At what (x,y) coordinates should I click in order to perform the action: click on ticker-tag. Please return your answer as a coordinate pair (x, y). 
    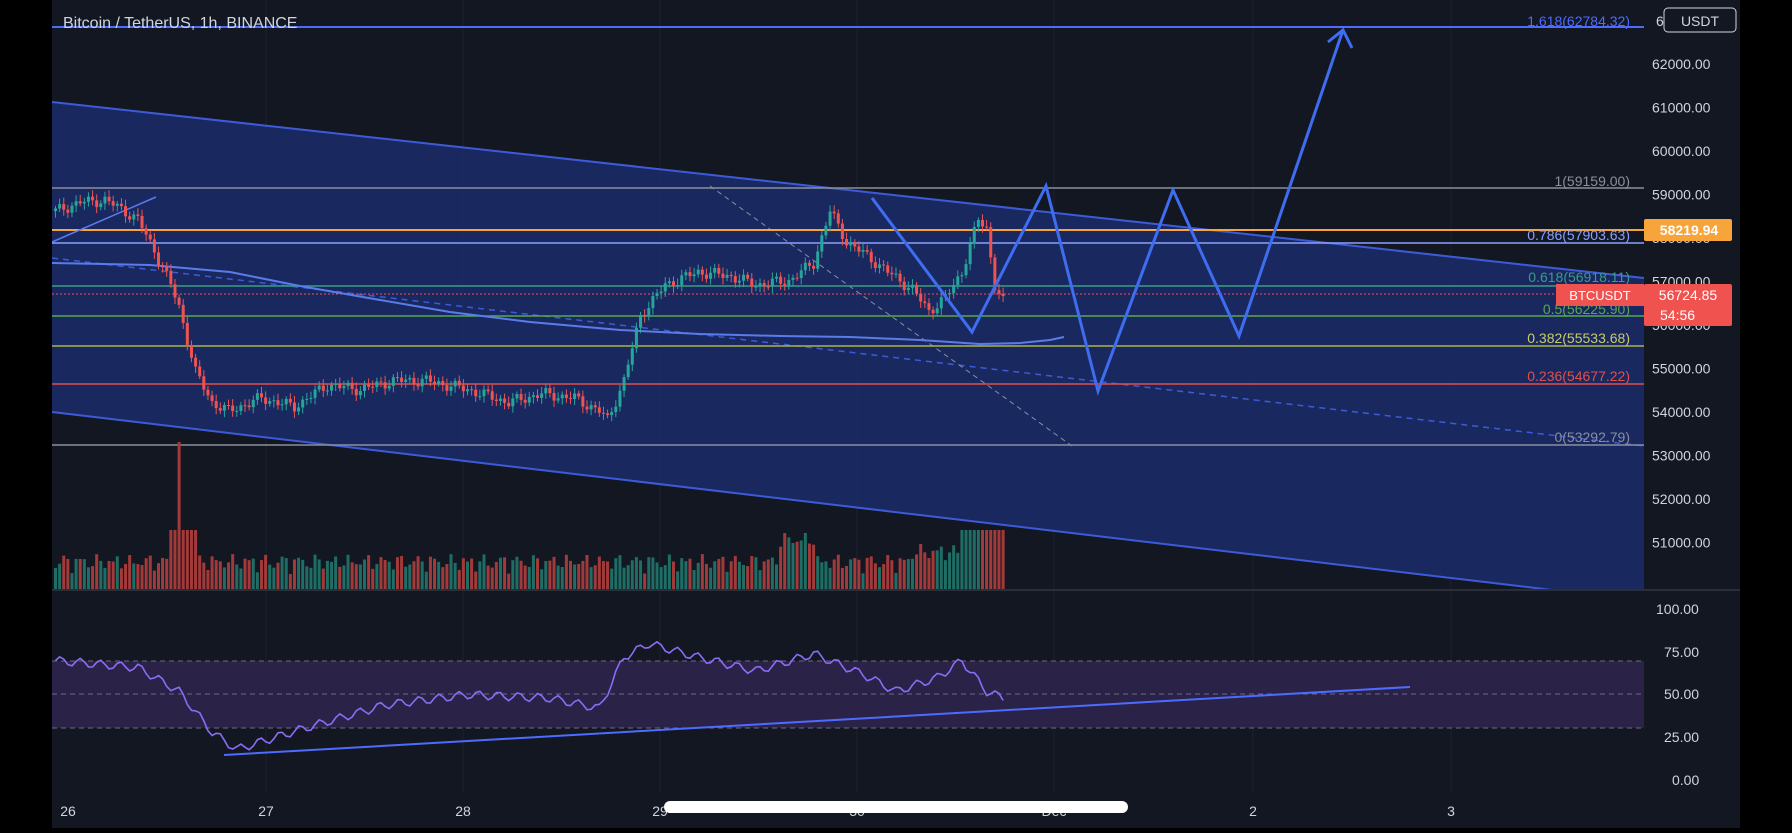
    Looking at the image, I should click on (1600, 295).